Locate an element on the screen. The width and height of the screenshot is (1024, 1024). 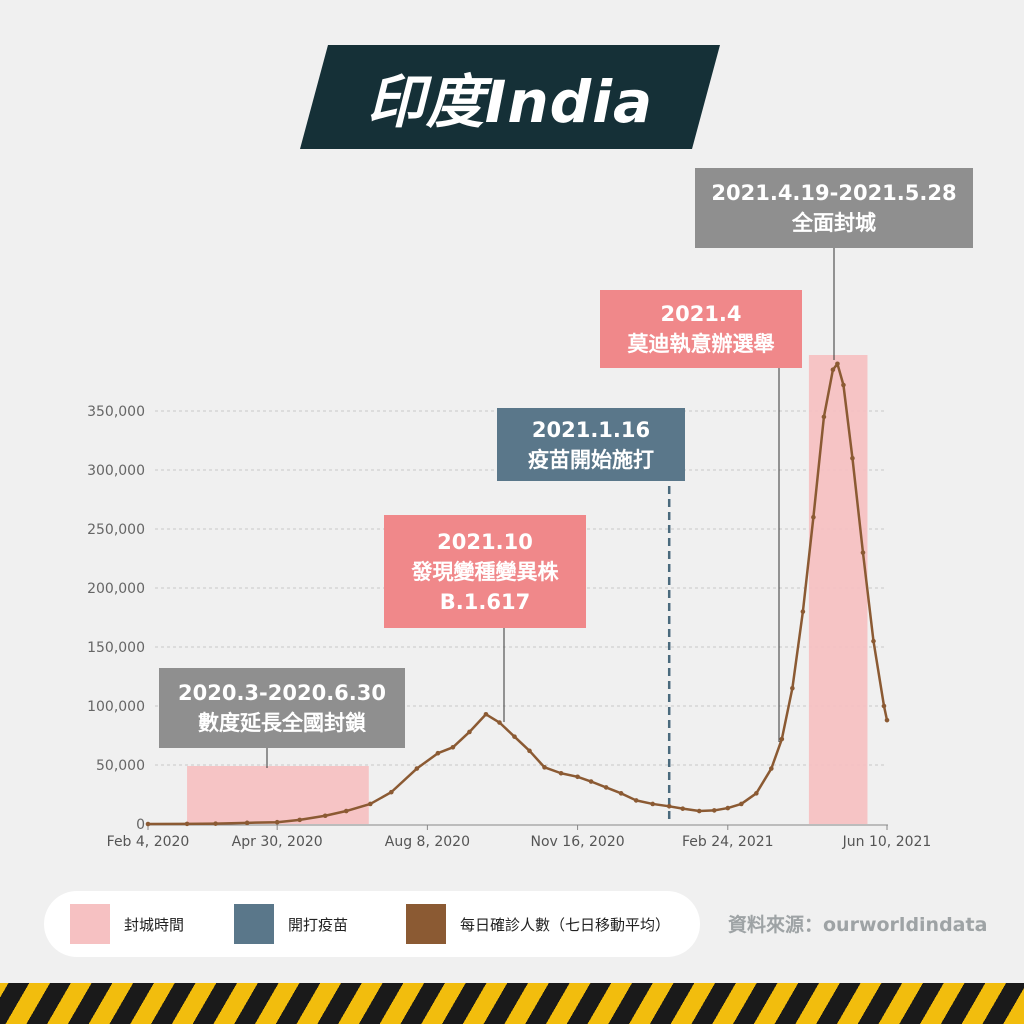
annotation-variant-text: 發現變種變異株 is located at coordinates (485, 571).